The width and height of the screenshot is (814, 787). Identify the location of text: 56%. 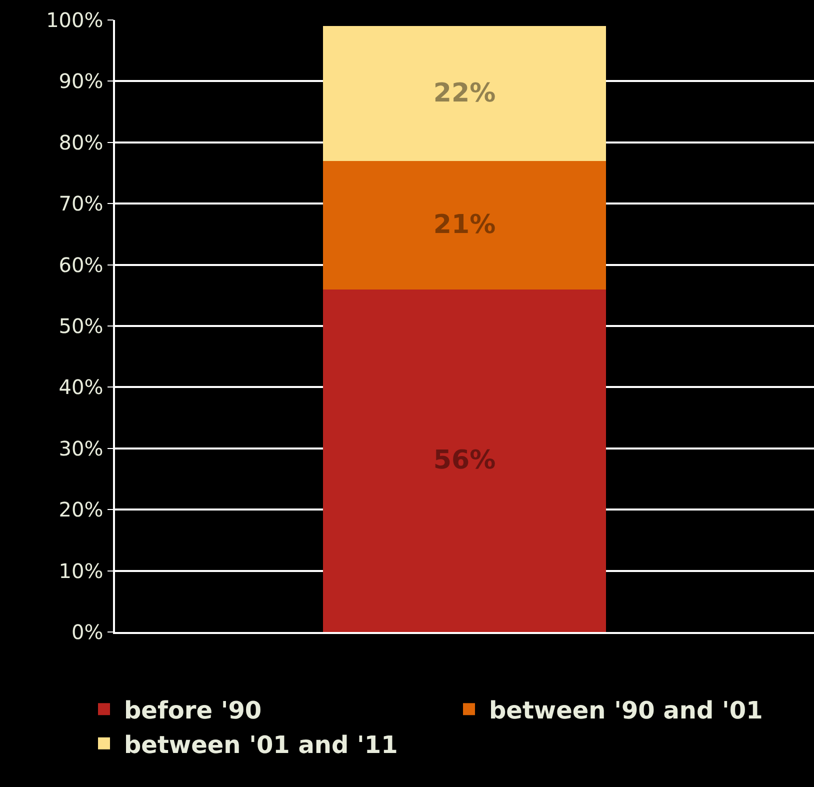
(464, 461).